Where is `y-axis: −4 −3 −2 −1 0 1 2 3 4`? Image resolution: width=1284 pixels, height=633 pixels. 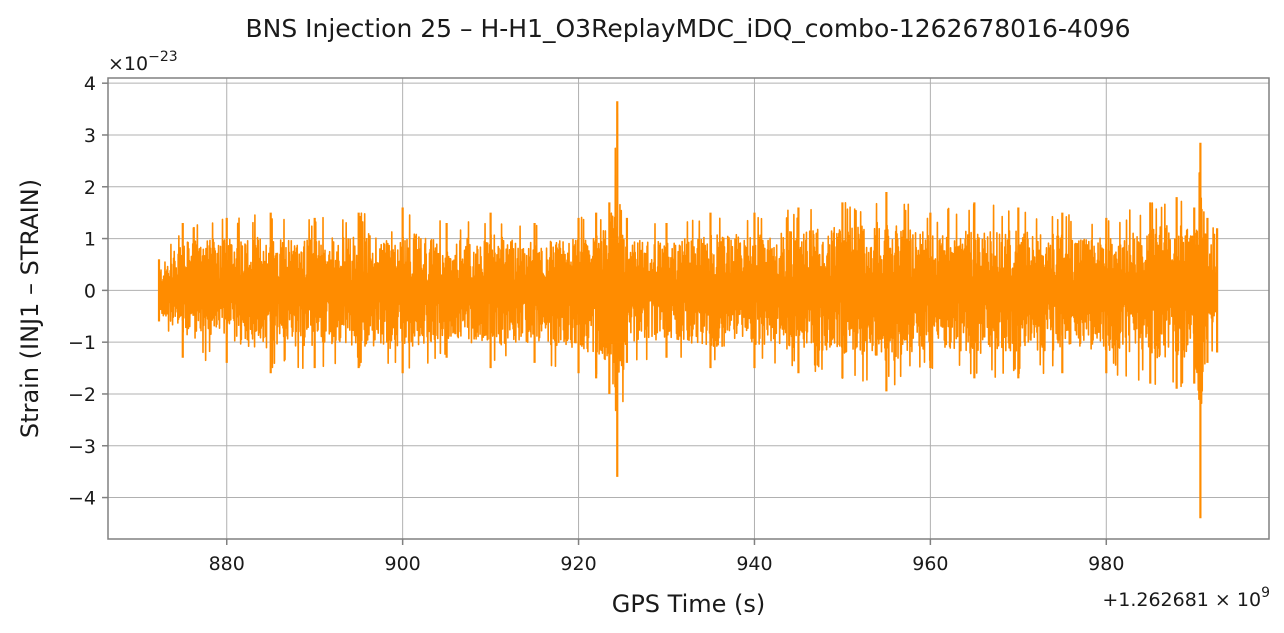
y-axis: −4 −3 −2 −1 0 1 2 3 4 is located at coordinates (88, 291).